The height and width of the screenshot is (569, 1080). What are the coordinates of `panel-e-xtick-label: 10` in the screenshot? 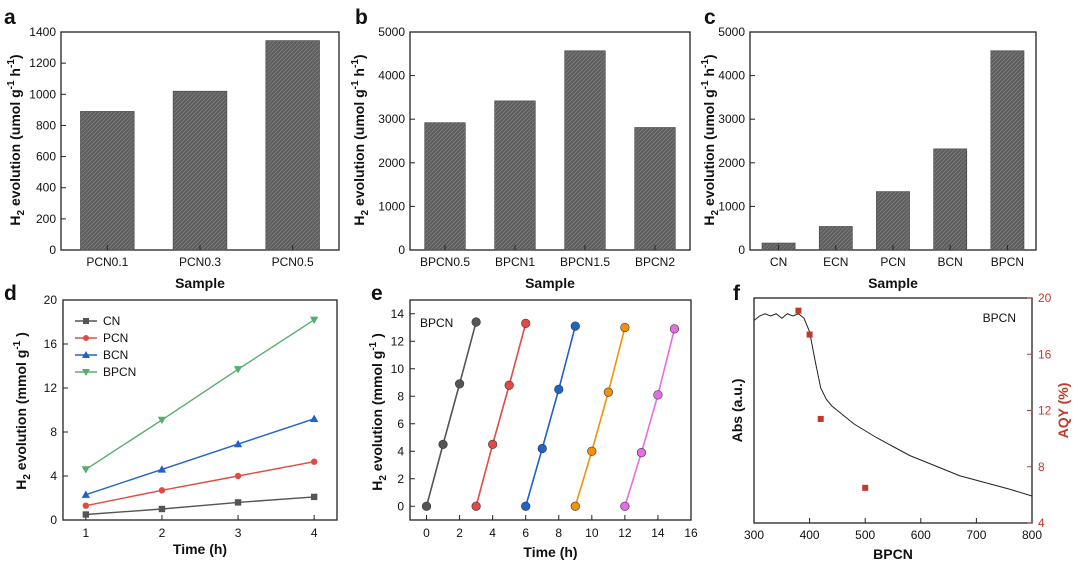 It's located at (592, 533).